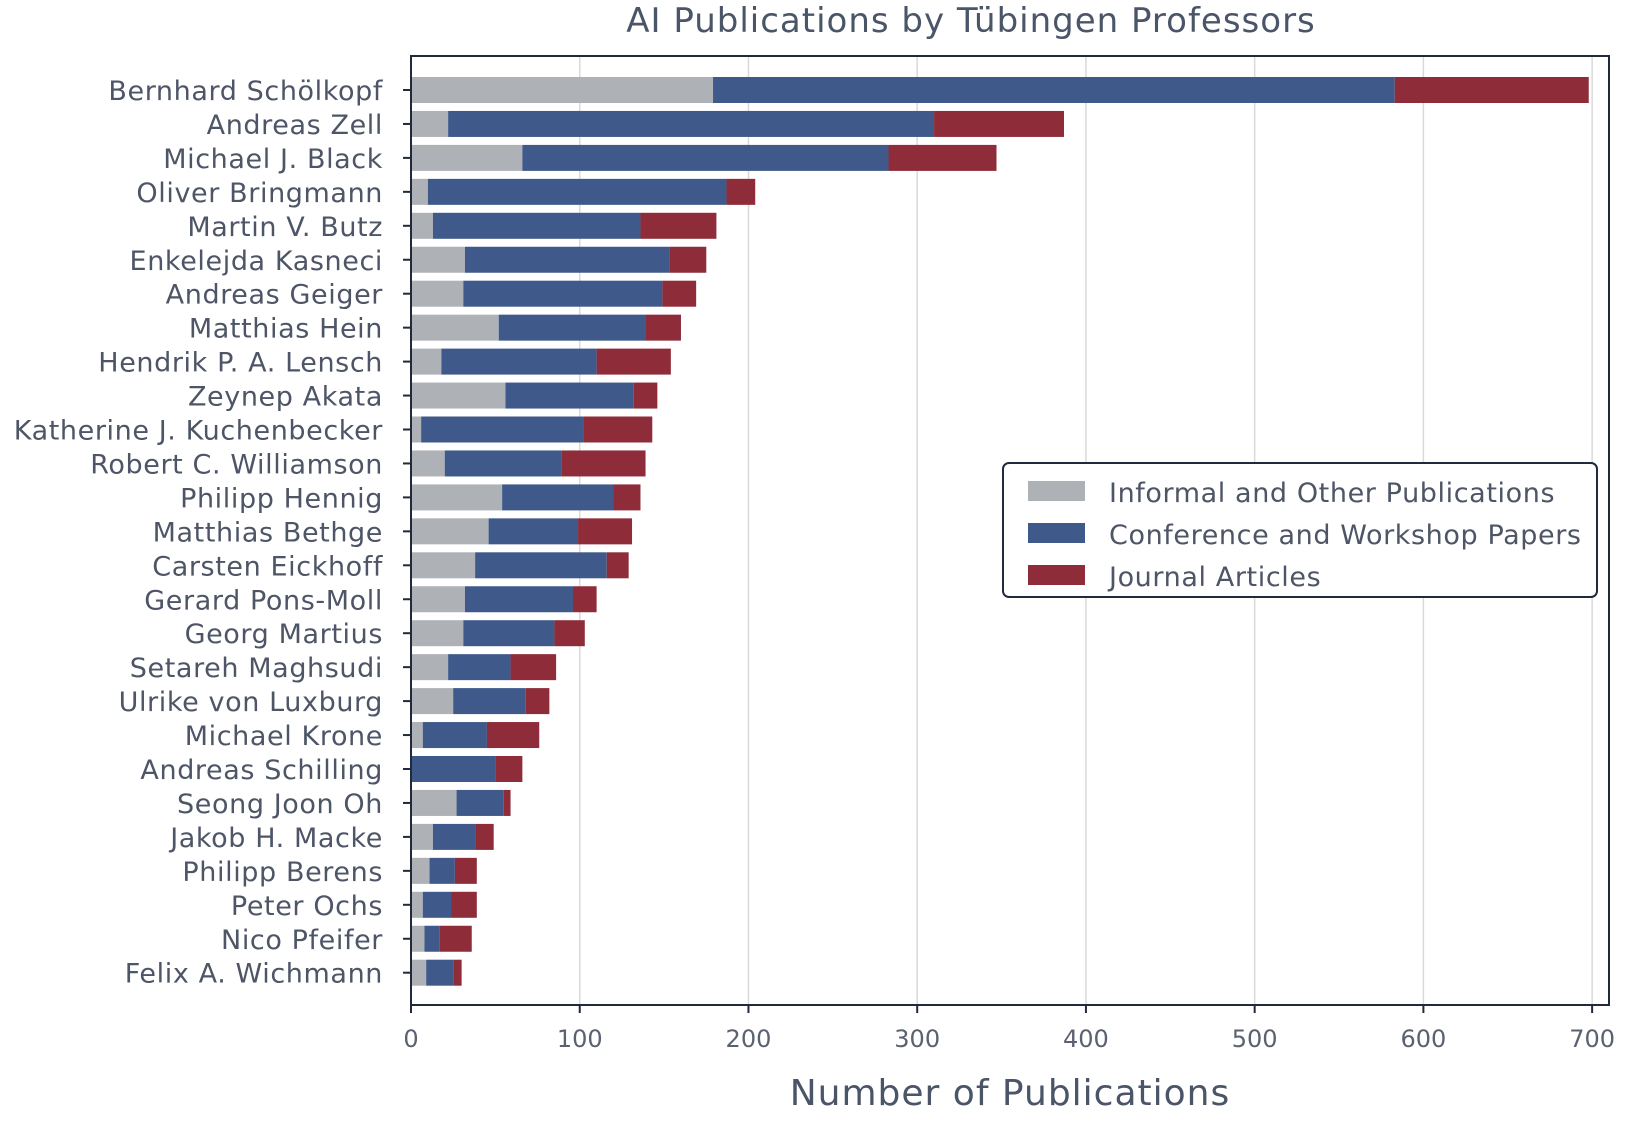 This screenshot has height=1123, width=1637. Describe the element at coordinates (256, 261) in the screenshot. I see `category-label: Enkelejda Kasneci` at that location.